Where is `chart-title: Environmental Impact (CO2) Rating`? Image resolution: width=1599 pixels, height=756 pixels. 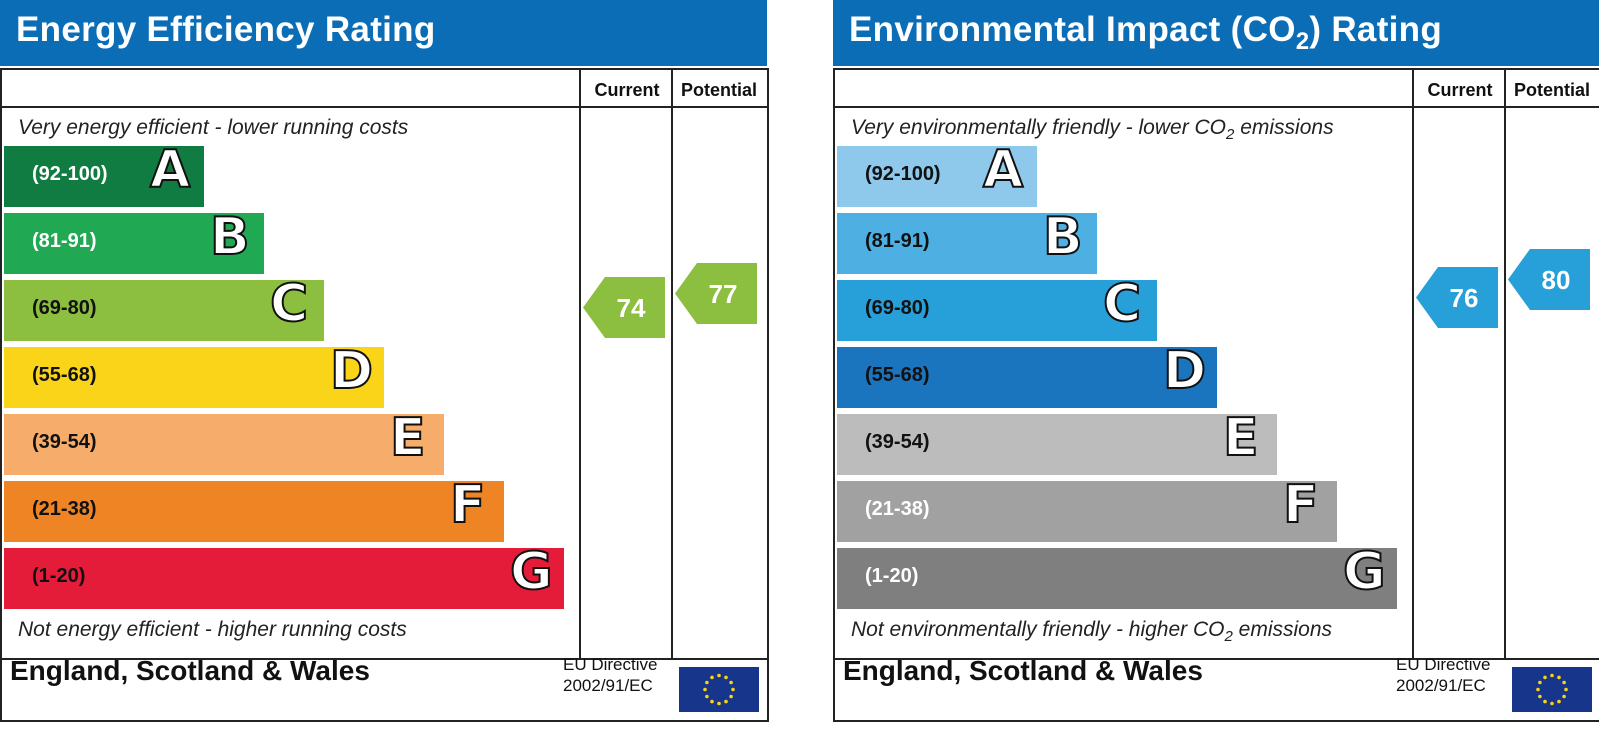
chart-title: Environmental Impact (CO2) Rating is located at coordinates (1146, 32).